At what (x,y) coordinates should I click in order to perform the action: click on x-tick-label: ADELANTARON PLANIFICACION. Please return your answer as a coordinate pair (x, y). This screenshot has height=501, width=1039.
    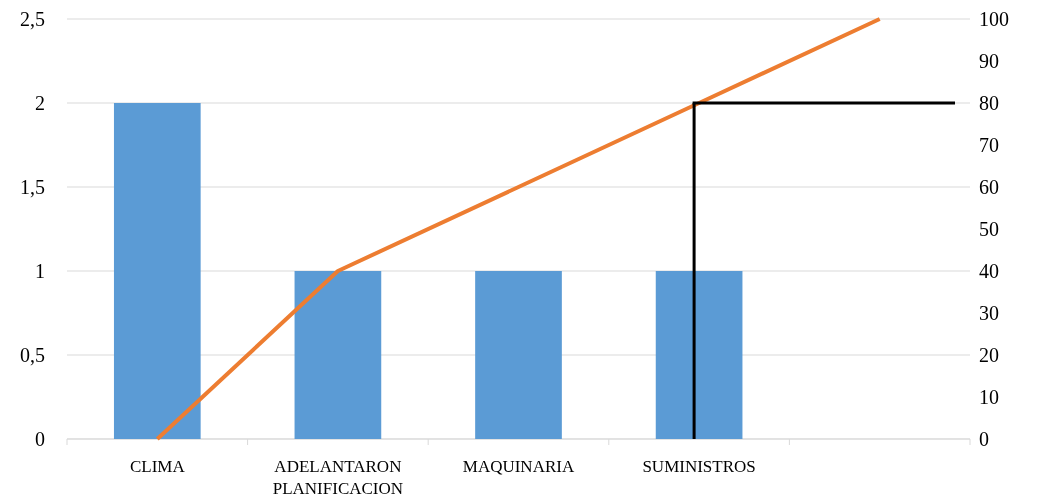
    Looking at the image, I should click on (338, 477).